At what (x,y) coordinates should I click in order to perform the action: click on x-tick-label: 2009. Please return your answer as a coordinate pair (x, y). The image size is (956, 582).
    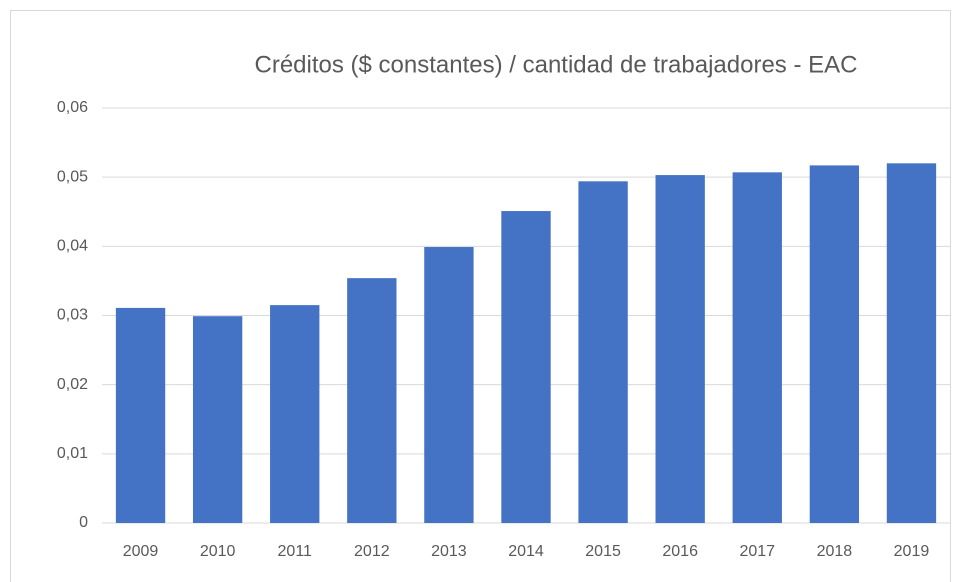
    Looking at the image, I should click on (141, 551).